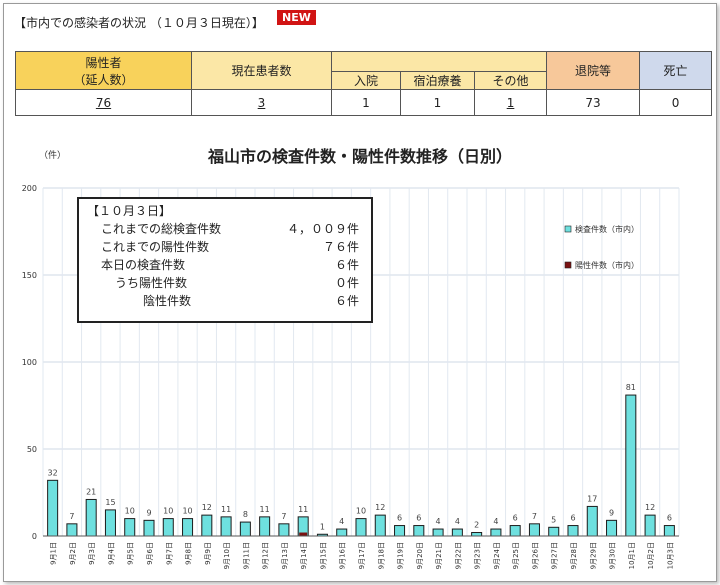 This screenshot has width=720, height=585. What do you see at coordinates (92, 553) in the screenshot?
I see `x-tick-label: 9月3日` at bounding box center [92, 553].